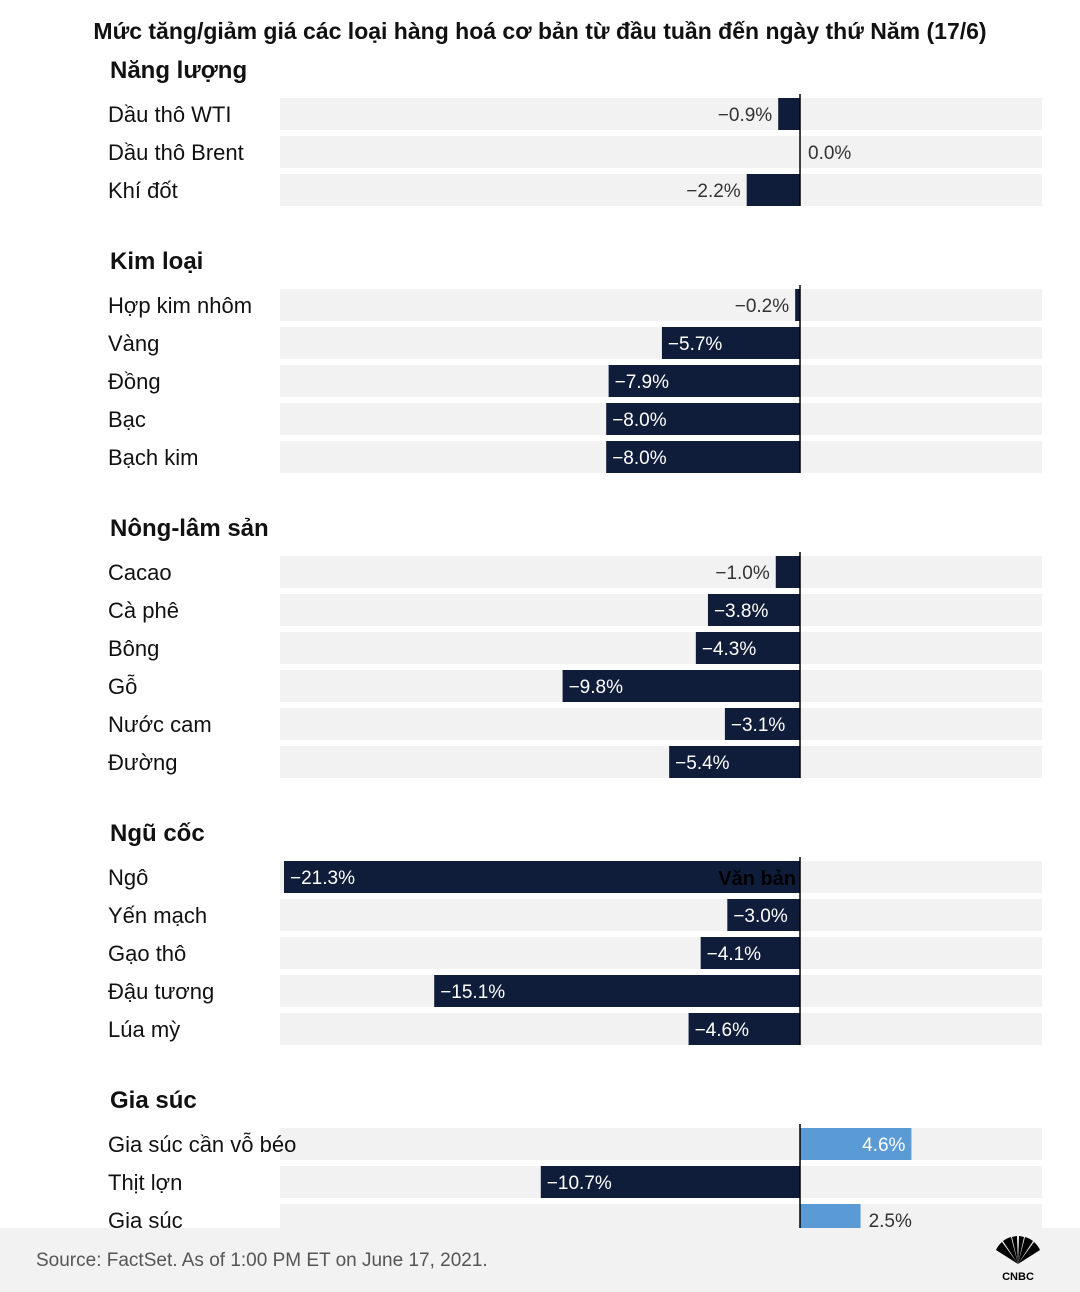  What do you see at coordinates (145, 1182) in the screenshot?
I see `category-label: Thịt lợn` at bounding box center [145, 1182].